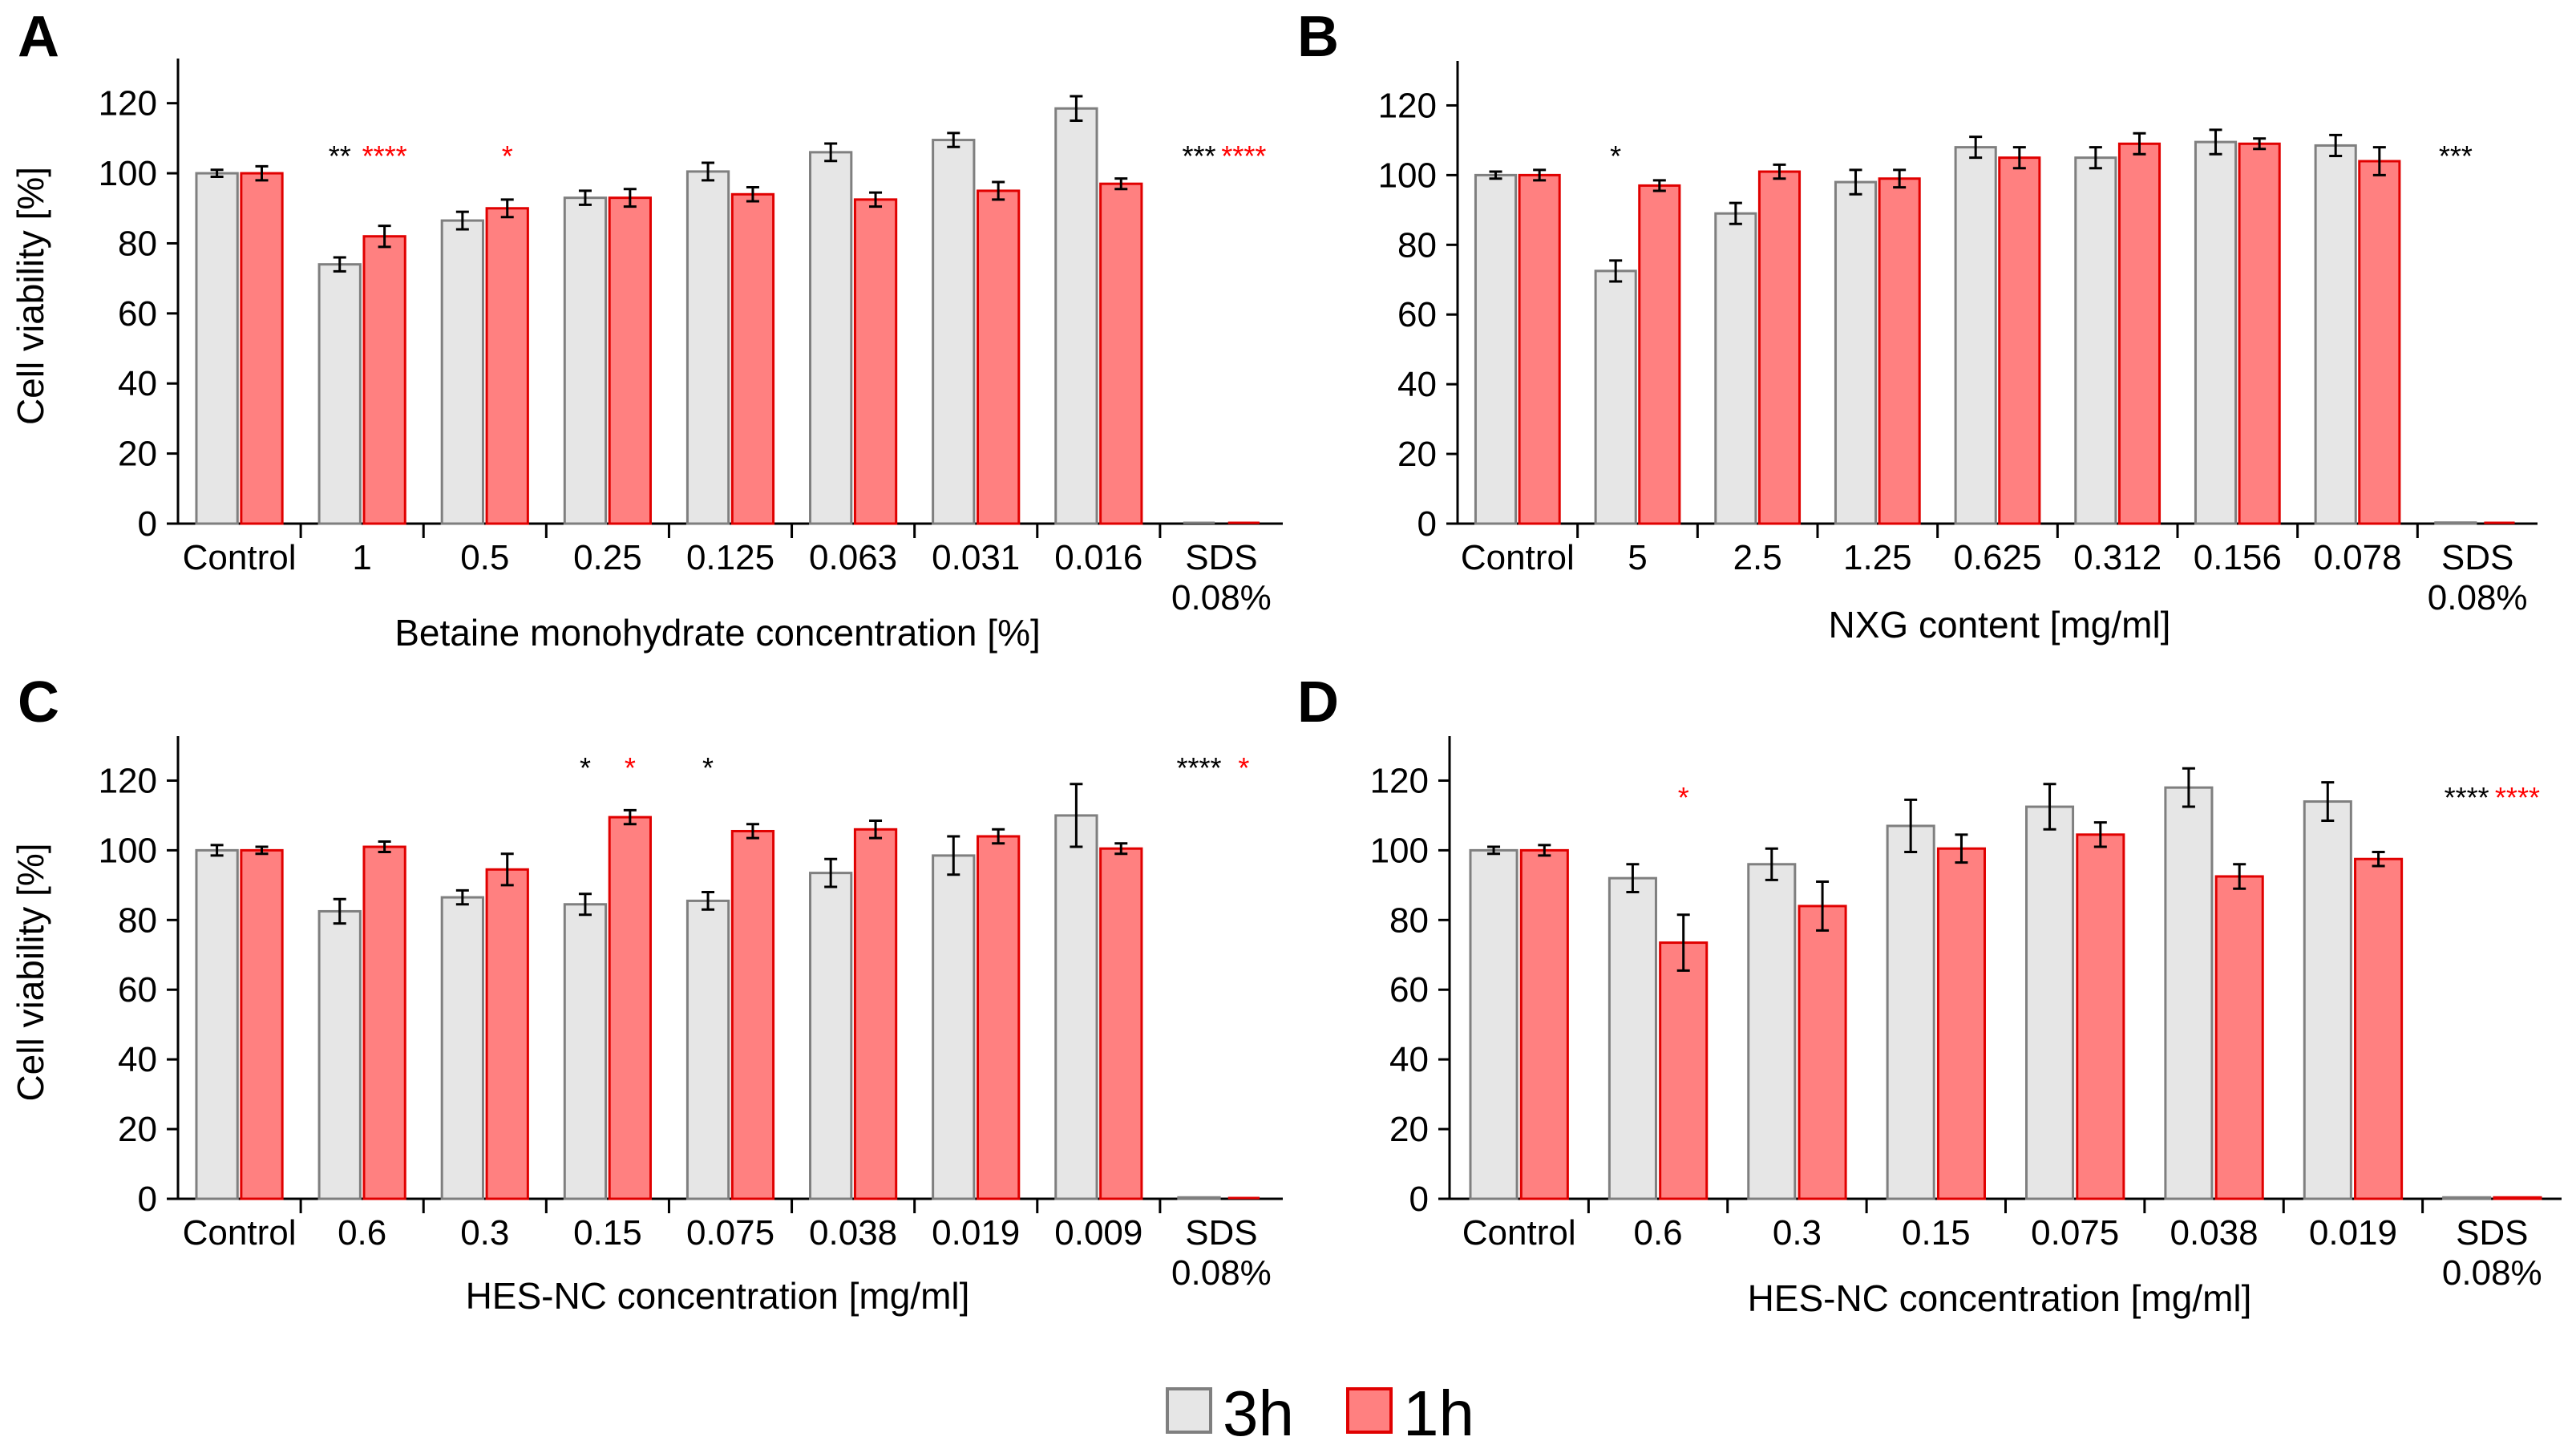 The height and width of the screenshot is (1453, 2576). Describe the element at coordinates (340, 156) in the screenshot. I see `significance-marker: **` at that location.